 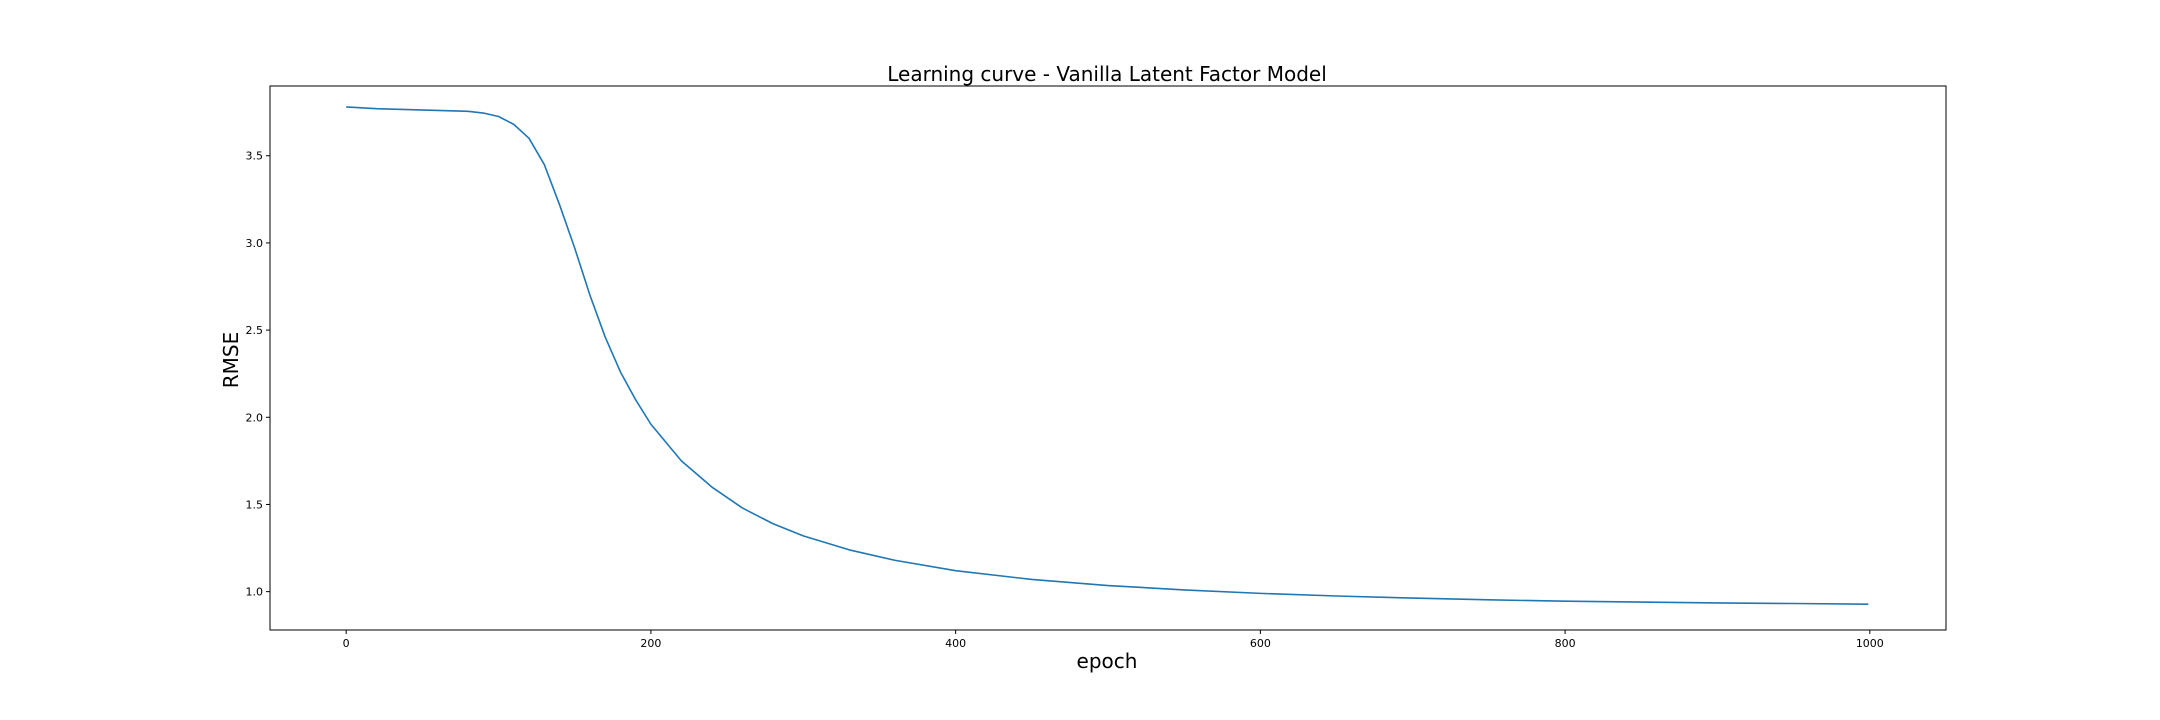 I want to click on x-tick-label: 800, so click(x=1565, y=643).